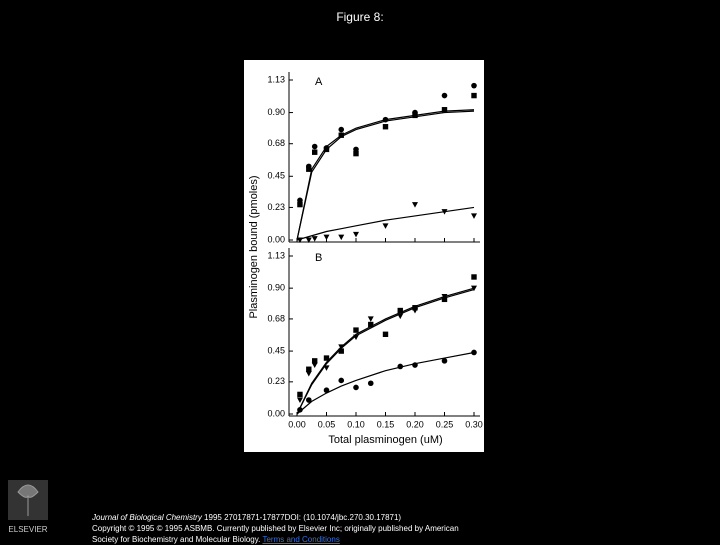 The height and width of the screenshot is (545, 720). What do you see at coordinates (254, 246) in the screenshot?
I see `y-axis-label: Plasminogen bound (pmoles)` at bounding box center [254, 246].